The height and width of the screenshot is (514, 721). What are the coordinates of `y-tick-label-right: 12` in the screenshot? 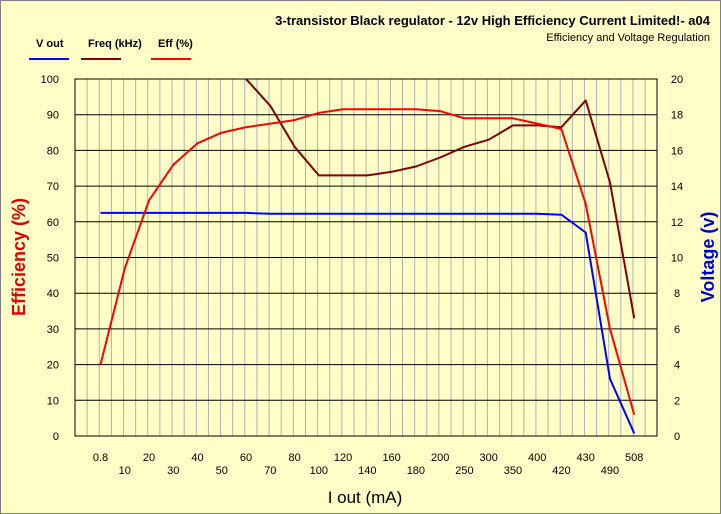 It's located at (677, 223).